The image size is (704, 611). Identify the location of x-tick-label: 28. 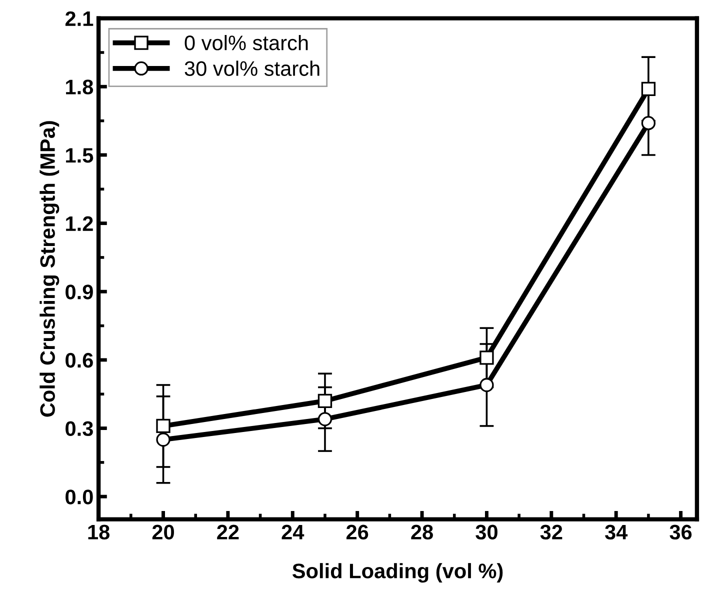
(422, 532).